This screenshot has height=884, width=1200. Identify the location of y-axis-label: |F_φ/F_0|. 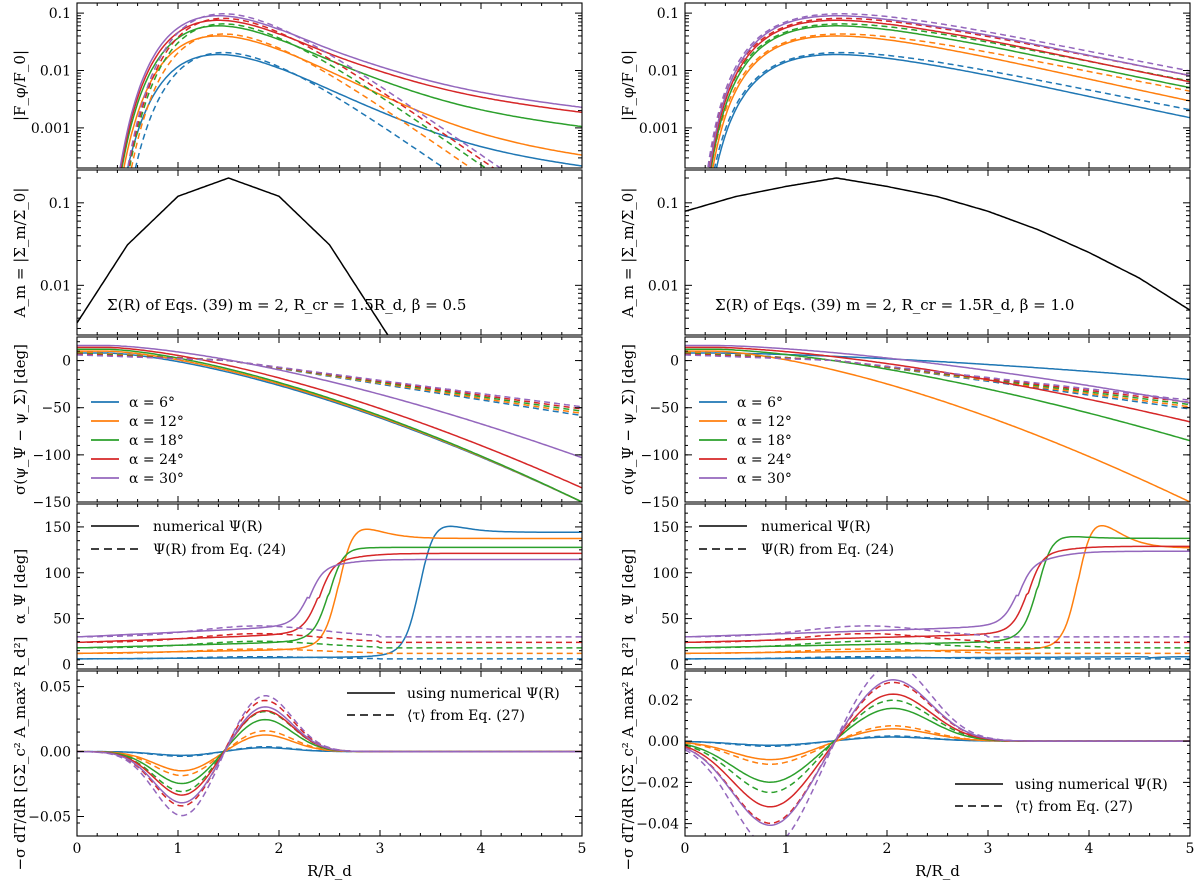
(20, 85).